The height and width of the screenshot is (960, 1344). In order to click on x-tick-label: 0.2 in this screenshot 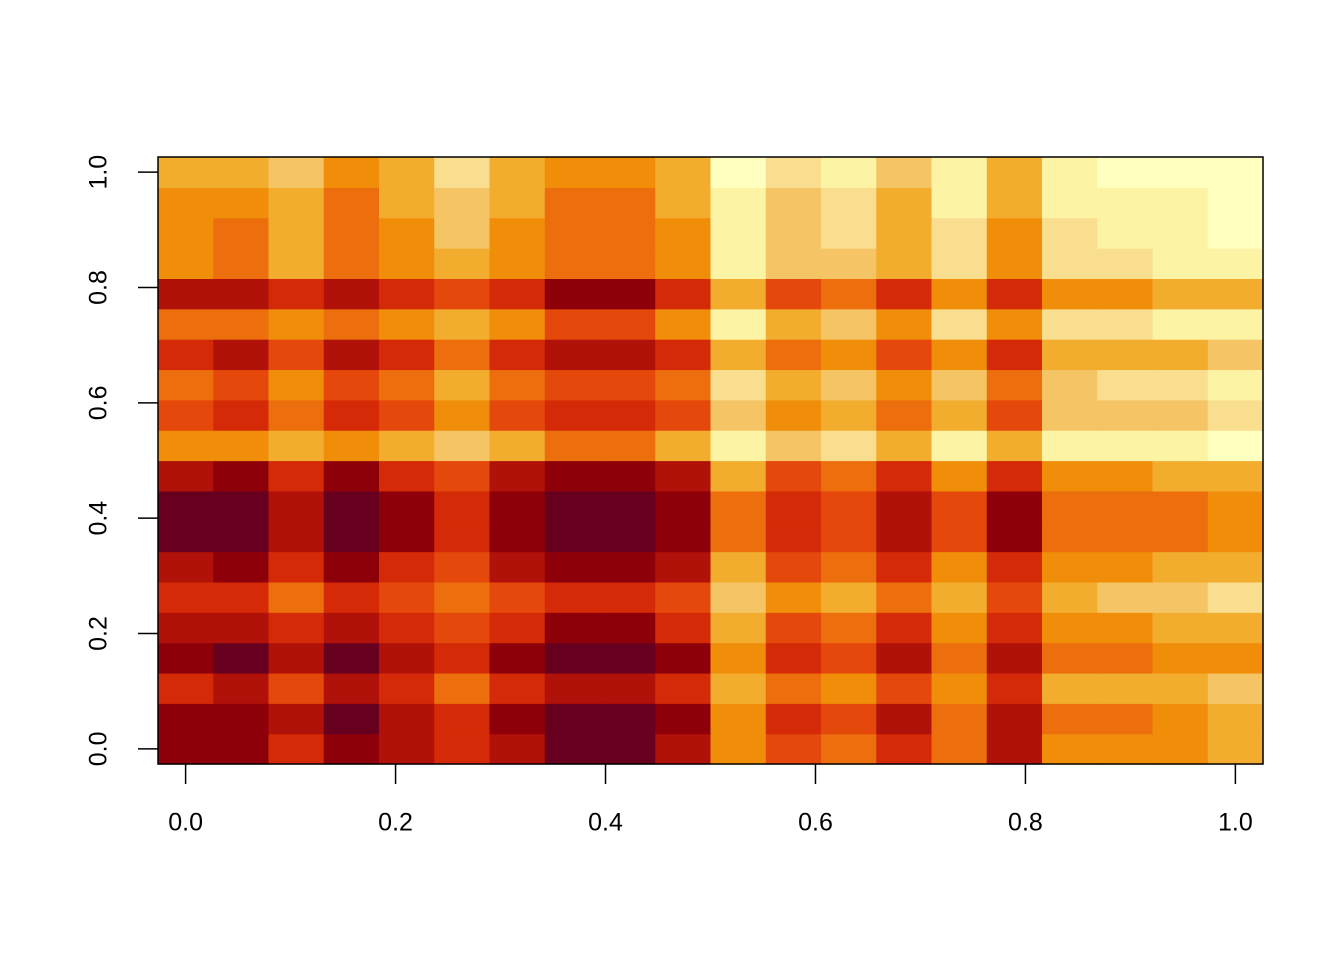, I will do `click(395, 823)`.